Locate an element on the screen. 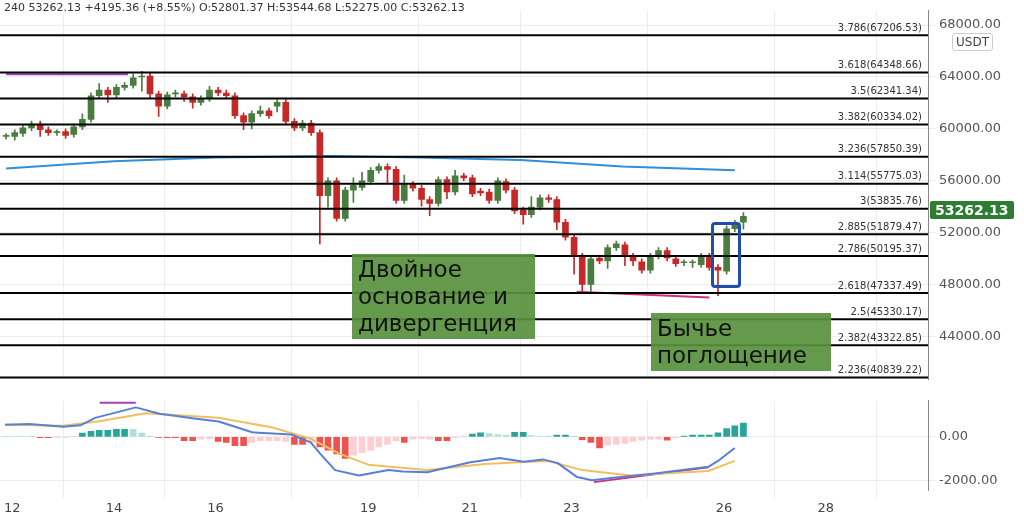 The width and height of the screenshot is (1024, 516). x-tick-label: 26 is located at coordinates (724, 508).